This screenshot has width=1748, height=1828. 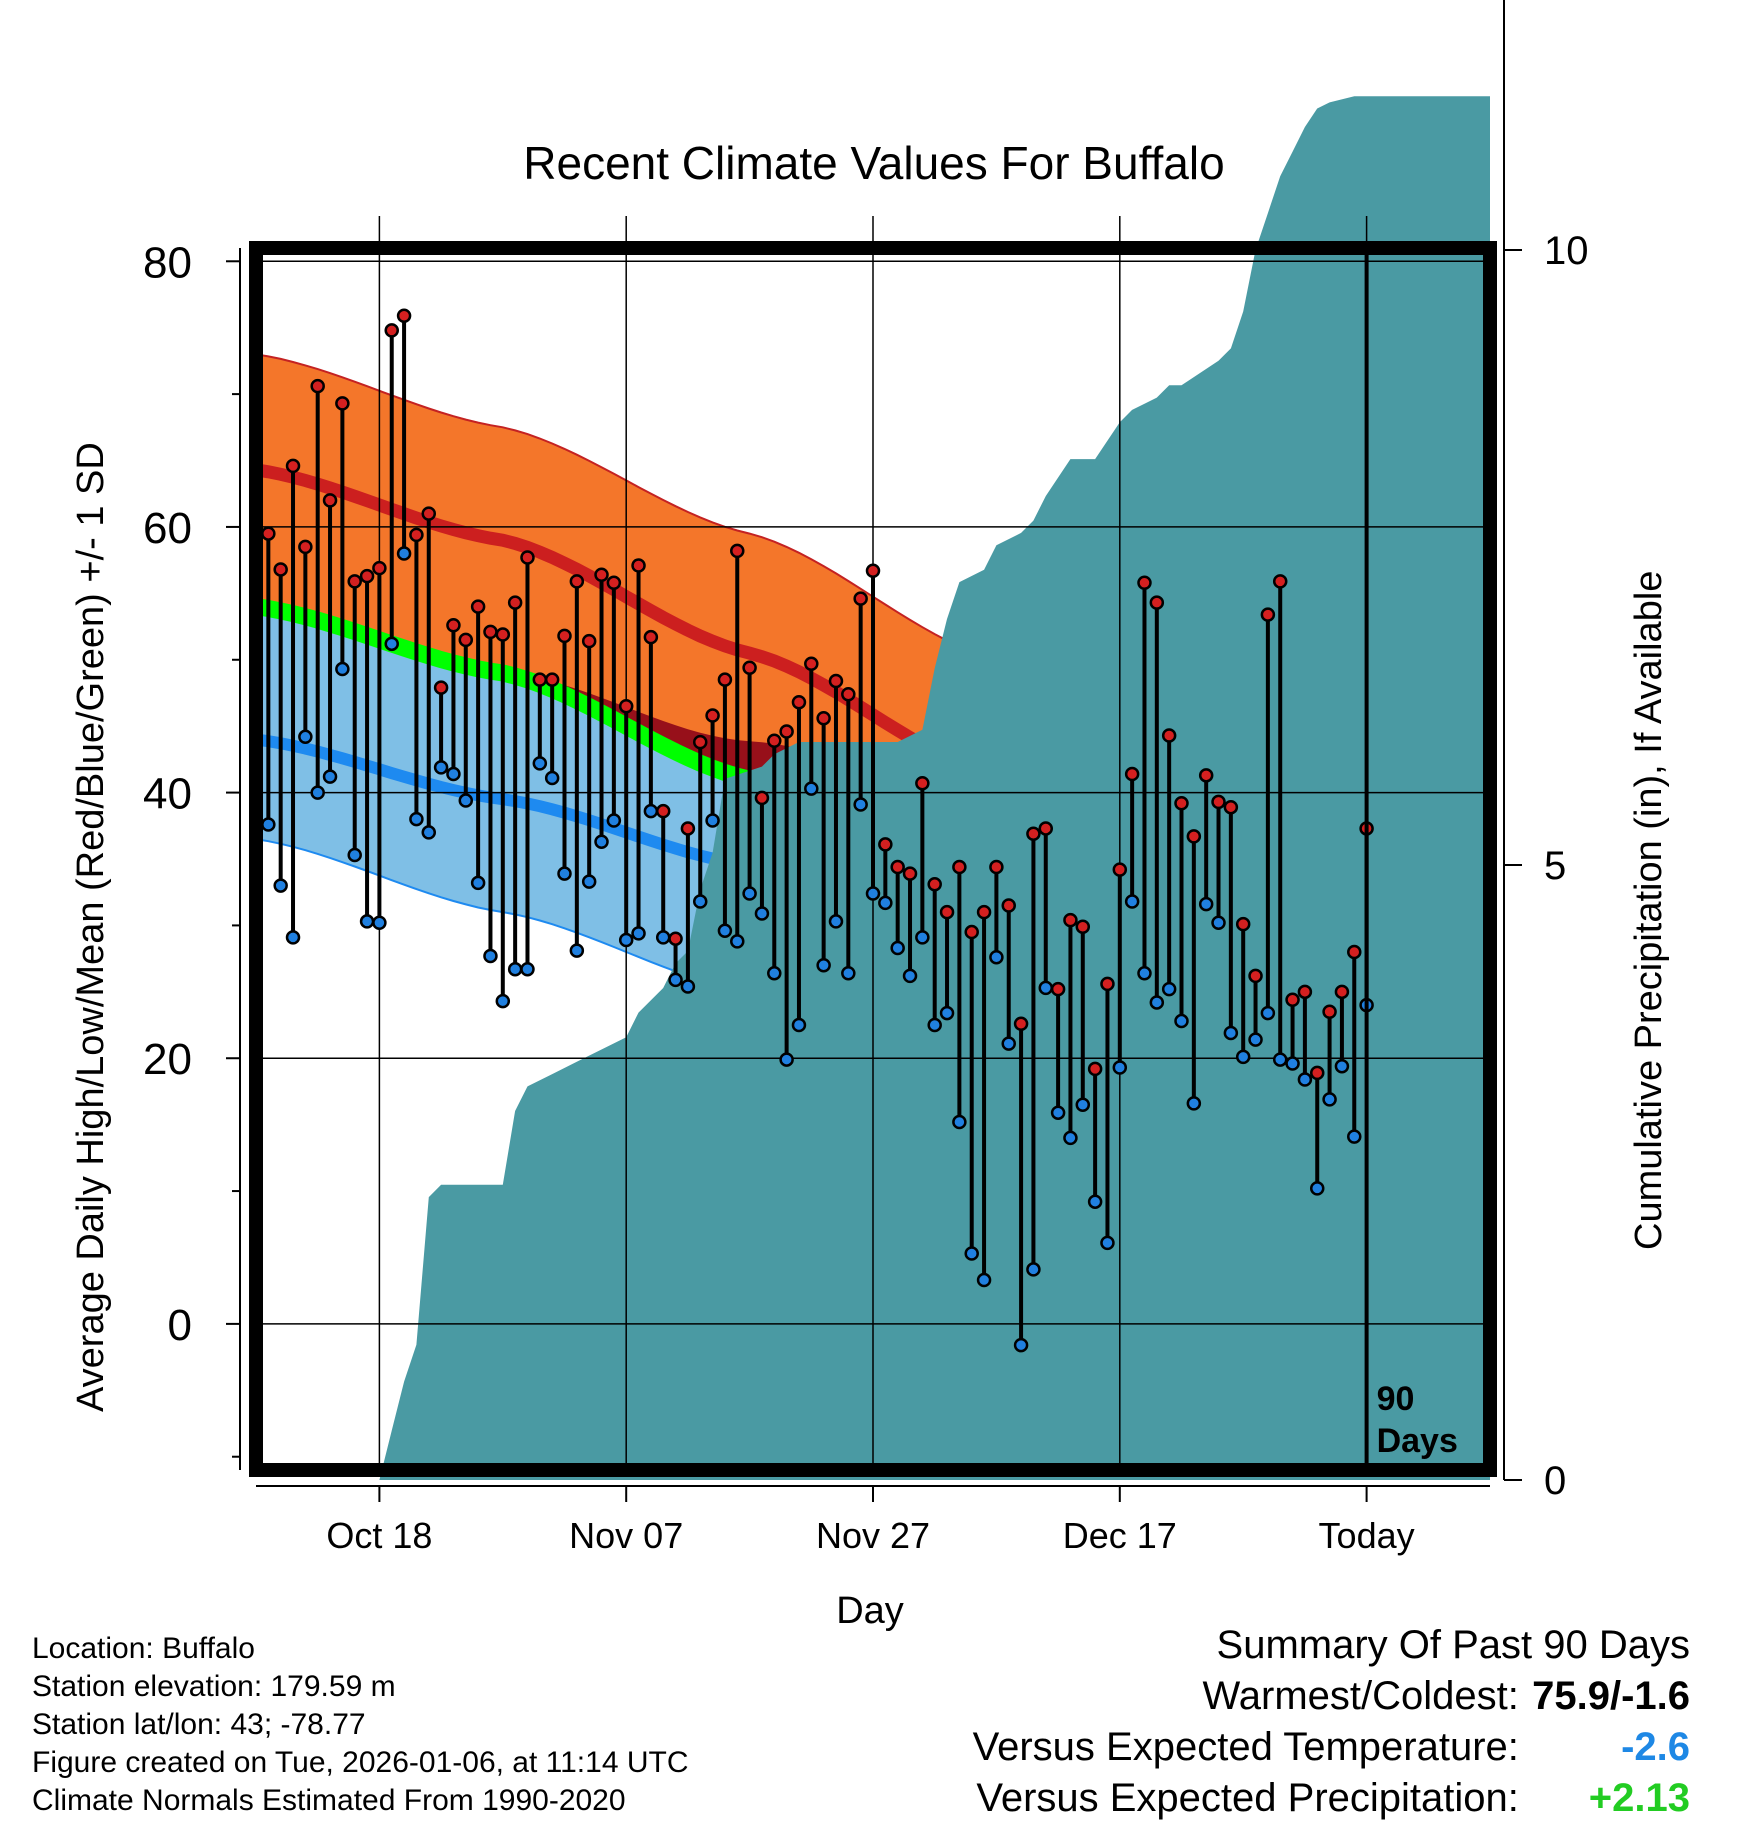 I want to click on chart-title: Recent Climate Values For Buffalo, so click(x=874, y=163).